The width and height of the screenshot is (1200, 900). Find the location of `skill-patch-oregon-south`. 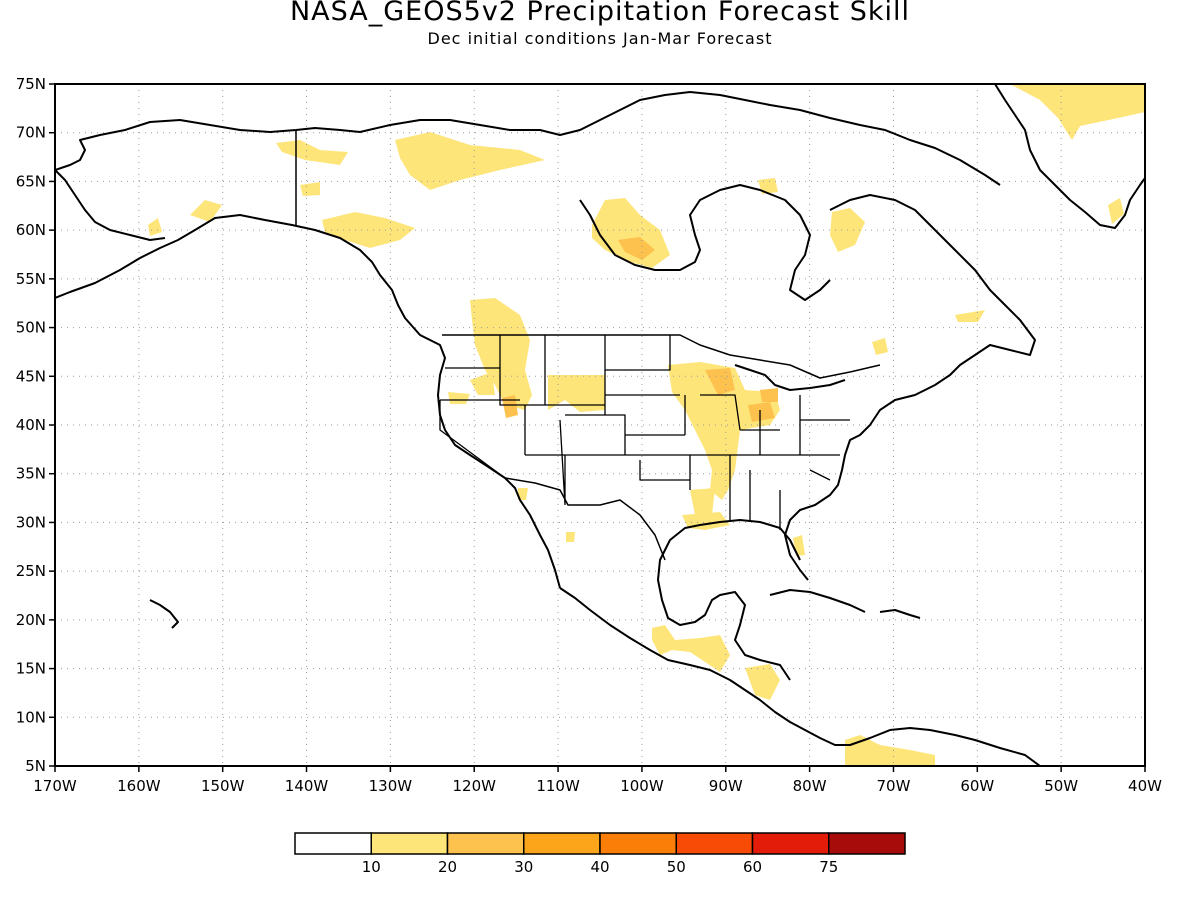

skill-patch-oregon-south is located at coordinates (459, 398).